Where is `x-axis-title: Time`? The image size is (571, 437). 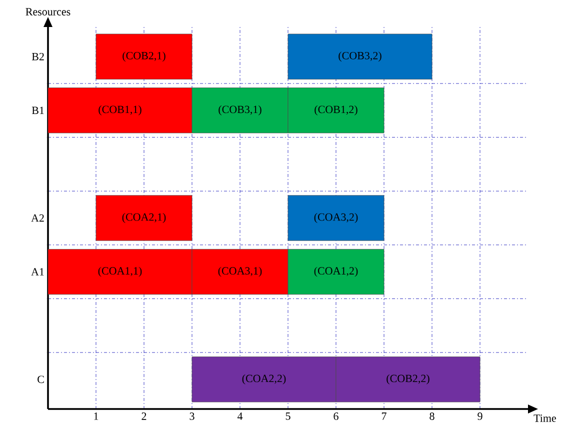 x-axis-title: Time is located at coordinates (545, 418).